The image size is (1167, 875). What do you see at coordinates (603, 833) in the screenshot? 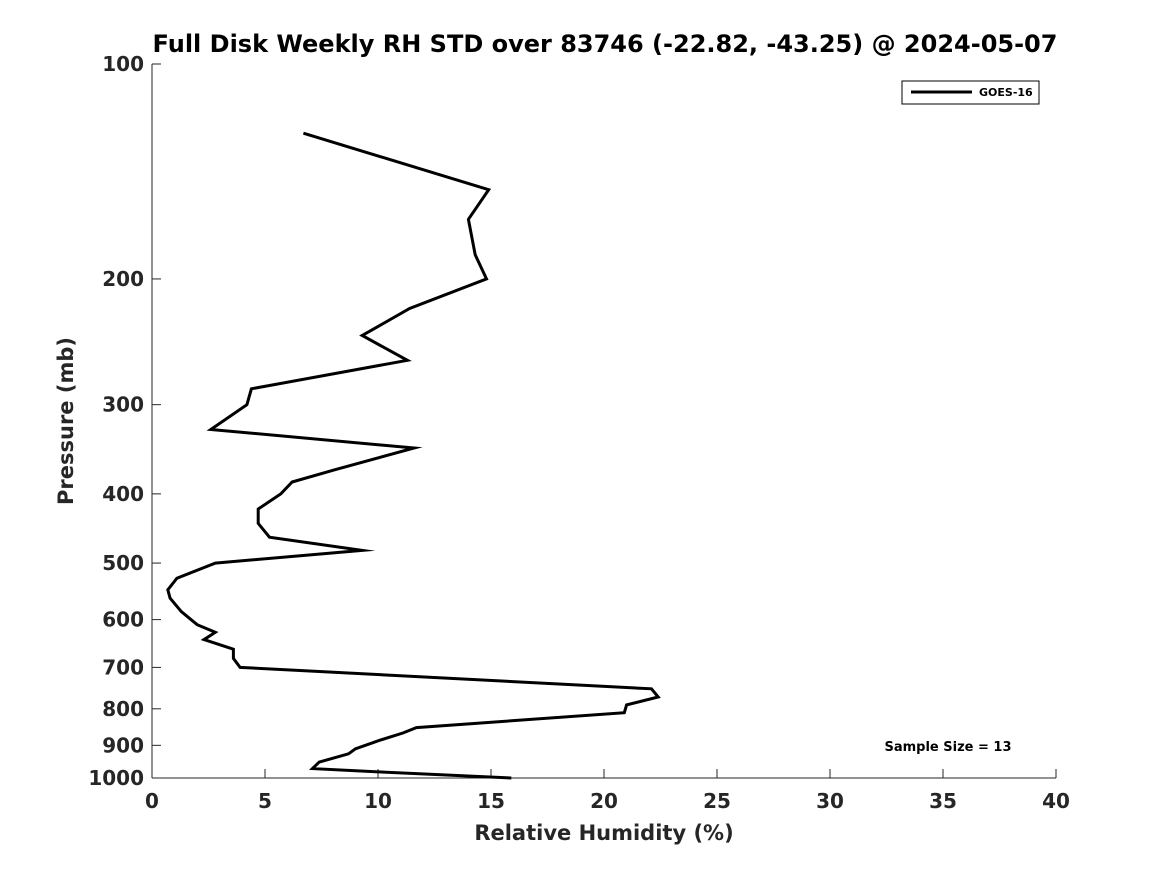
I see `x-axis-label: Relative Humidity (%)` at bounding box center [603, 833].